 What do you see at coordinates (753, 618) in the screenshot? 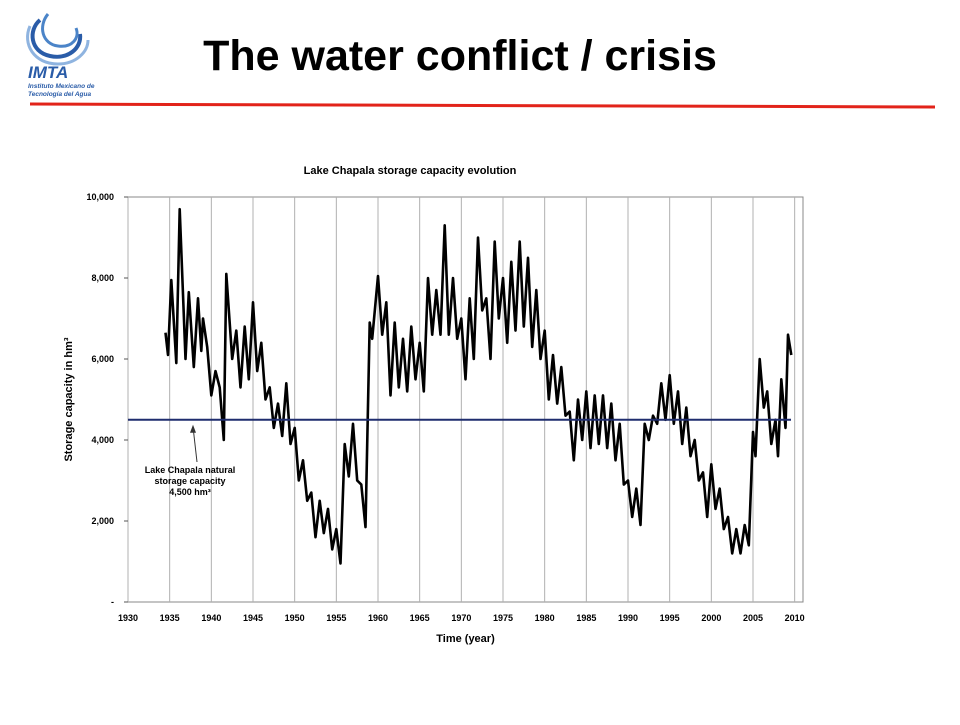
I see `x-tick-label: 2005` at bounding box center [753, 618].